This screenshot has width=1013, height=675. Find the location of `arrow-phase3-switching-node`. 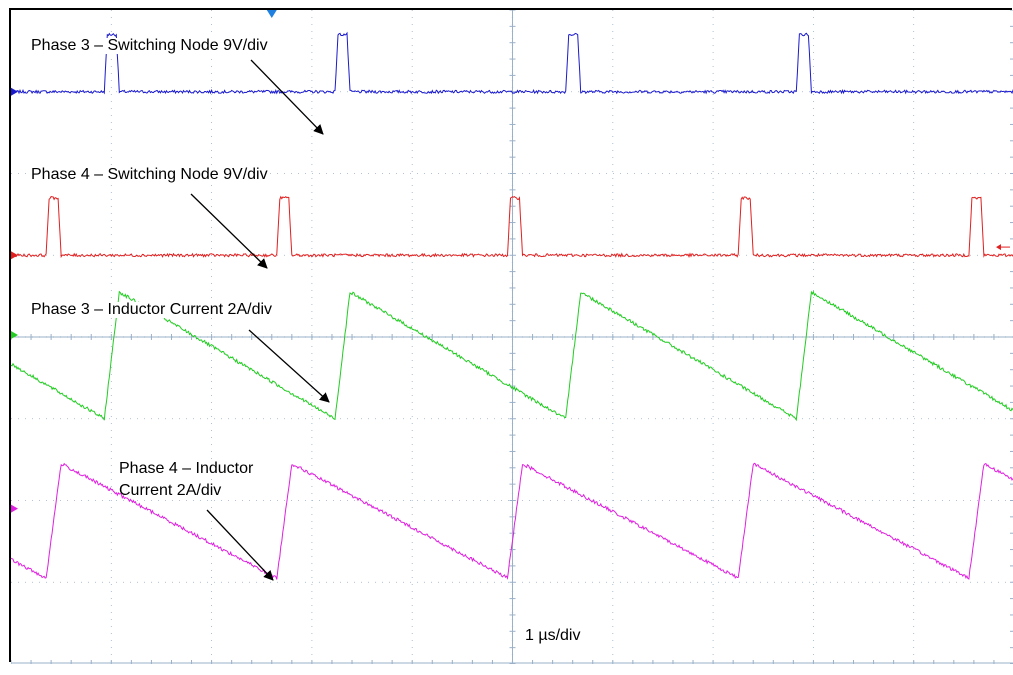

arrow-phase3-switching-node is located at coordinates (287, 97).